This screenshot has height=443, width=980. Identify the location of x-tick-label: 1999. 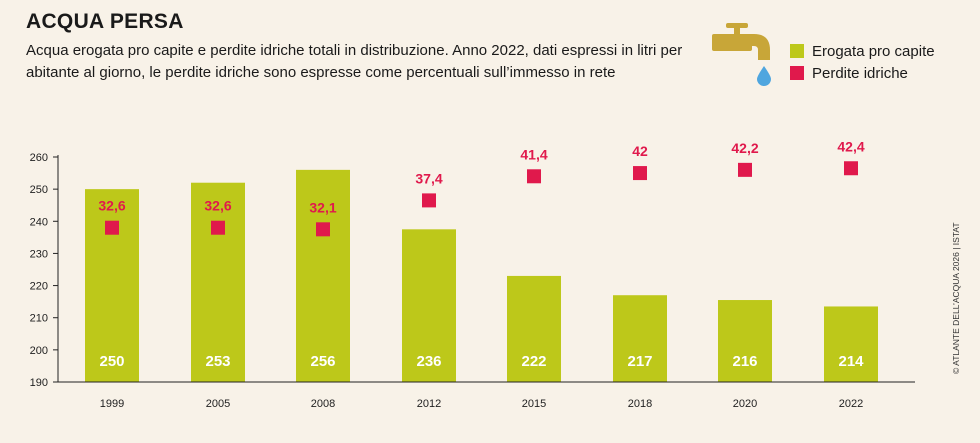
(112, 404).